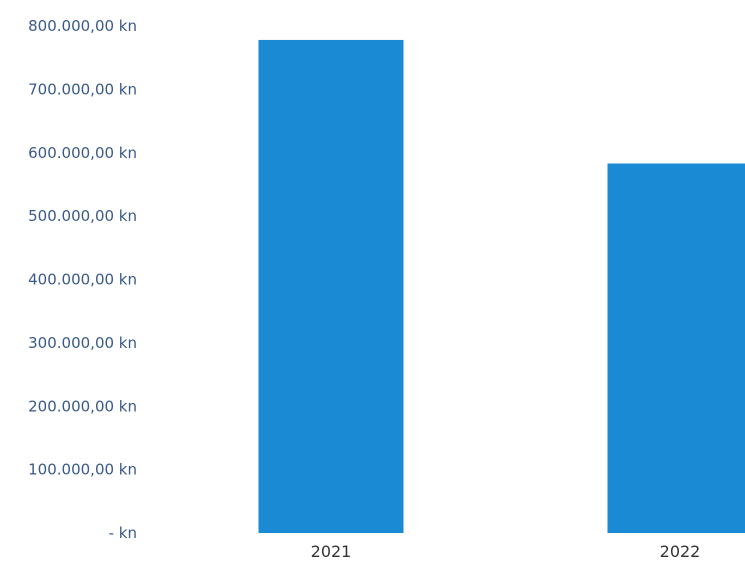  Describe the element at coordinates (82, 406) in the screenshot. I see `y-tick-label: 200.000,00 kn` at that location.